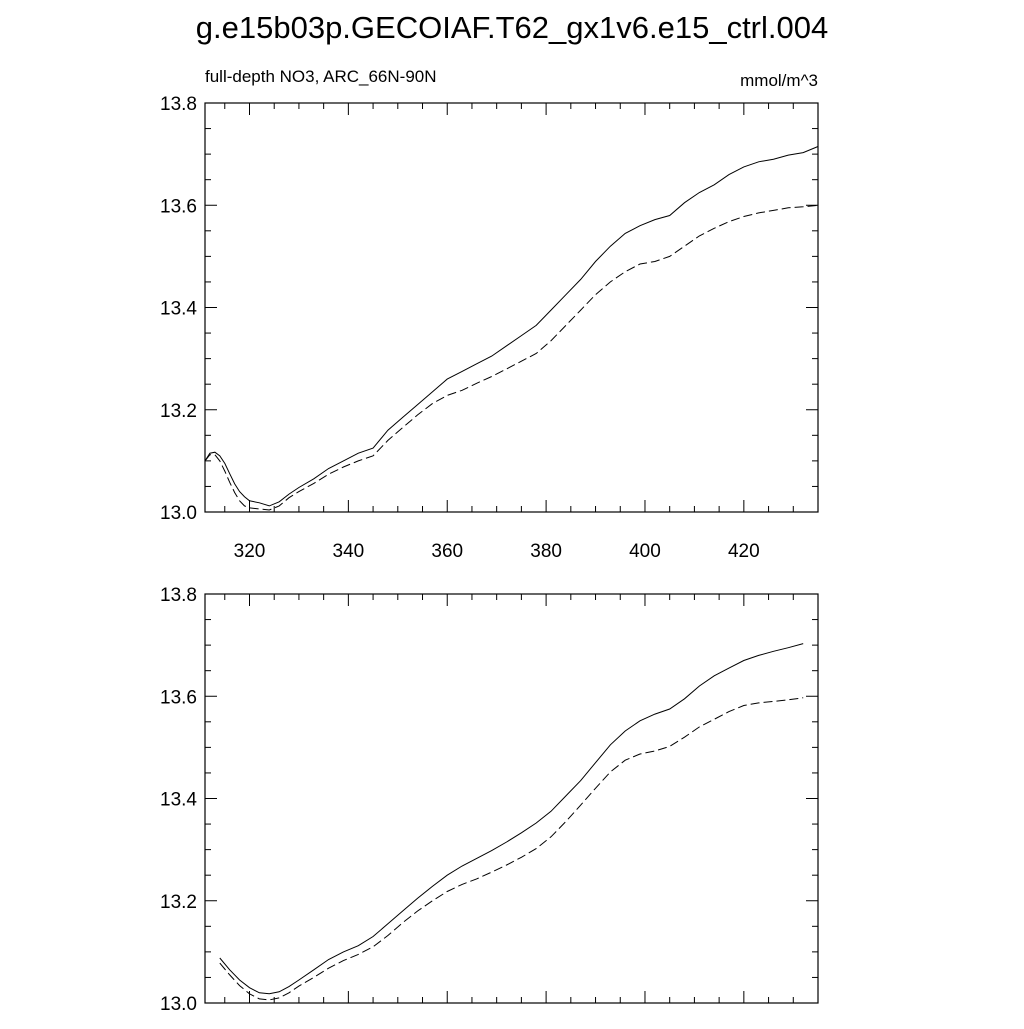  What do you see at coordinates (512, 27) in the screenshot?
I see `chart-title: g.e15b03p.GECOIAF.T62_gx1v6.e15_ctrl.004` at bounding box center [512, 27].